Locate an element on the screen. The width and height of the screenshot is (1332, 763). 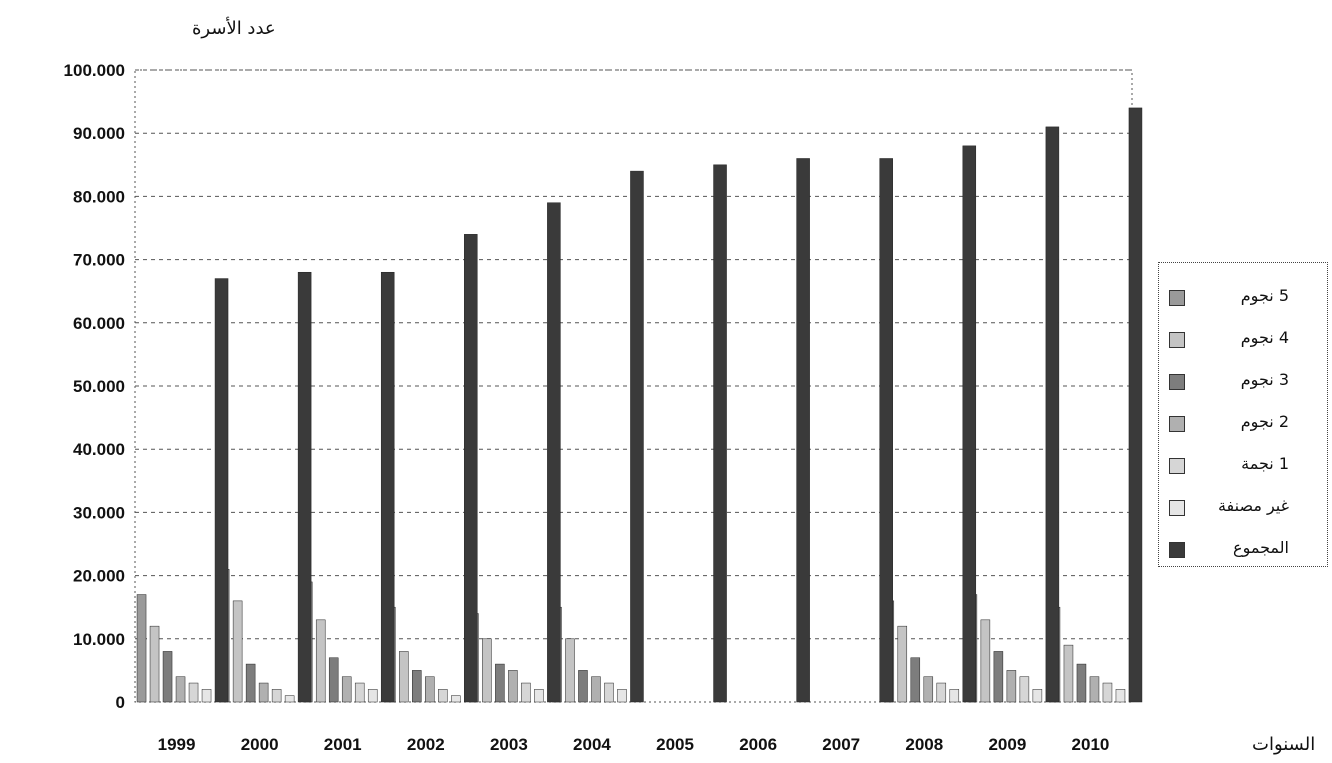
legend-item: غير مصنفة is located at coordinates (1243, 506).